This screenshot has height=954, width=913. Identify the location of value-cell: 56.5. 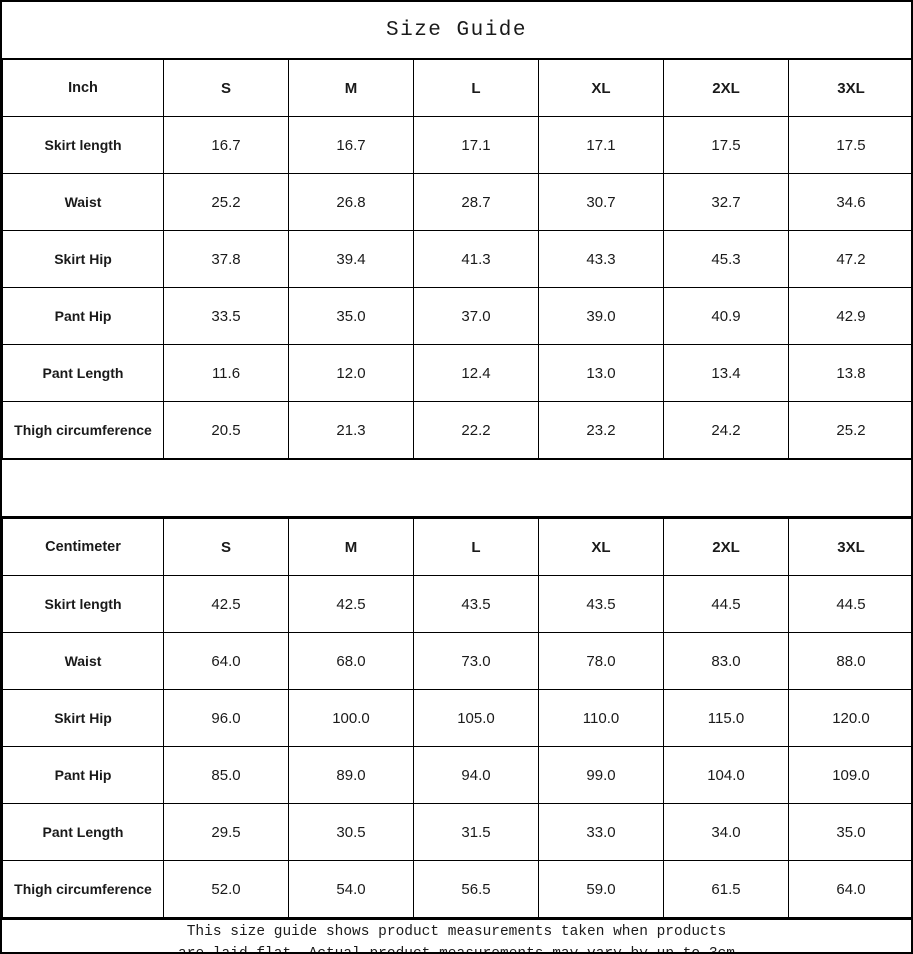
(476, 889).